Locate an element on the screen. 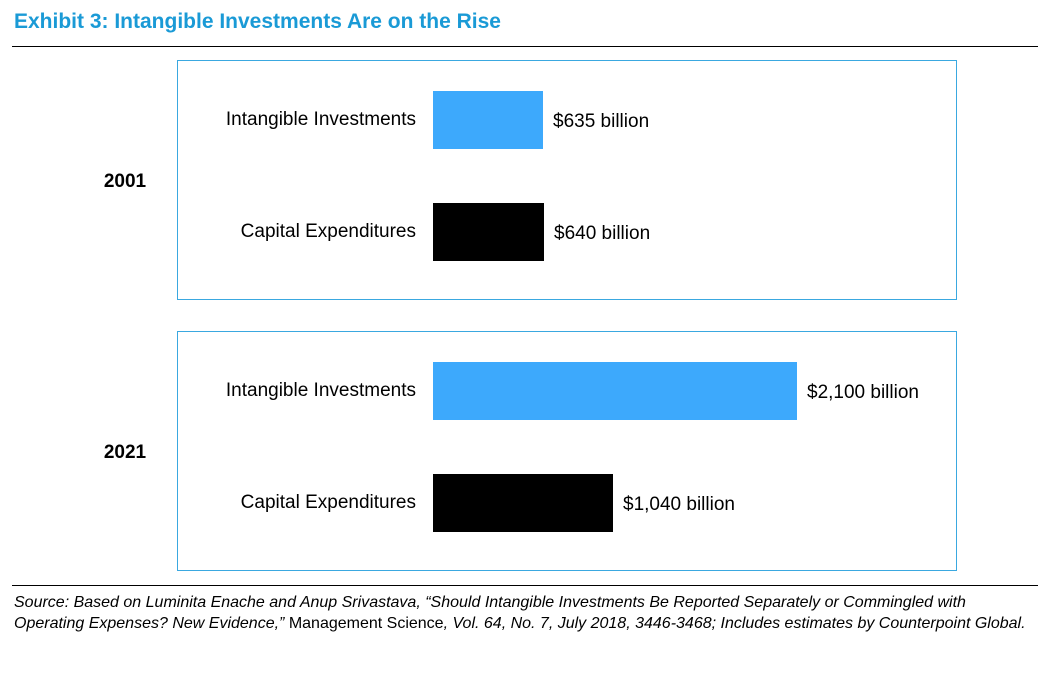 The height and width of the screenshot is (673, 1052). category-label-intangible-investments-2001: Intangible Investments is located at coordinates (320, 119).